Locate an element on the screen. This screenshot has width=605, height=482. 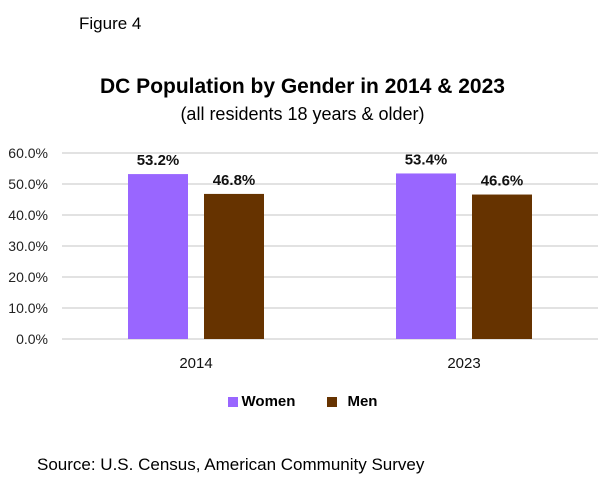
y-tick-label: 30.0% is located at coordinates (28, 246).